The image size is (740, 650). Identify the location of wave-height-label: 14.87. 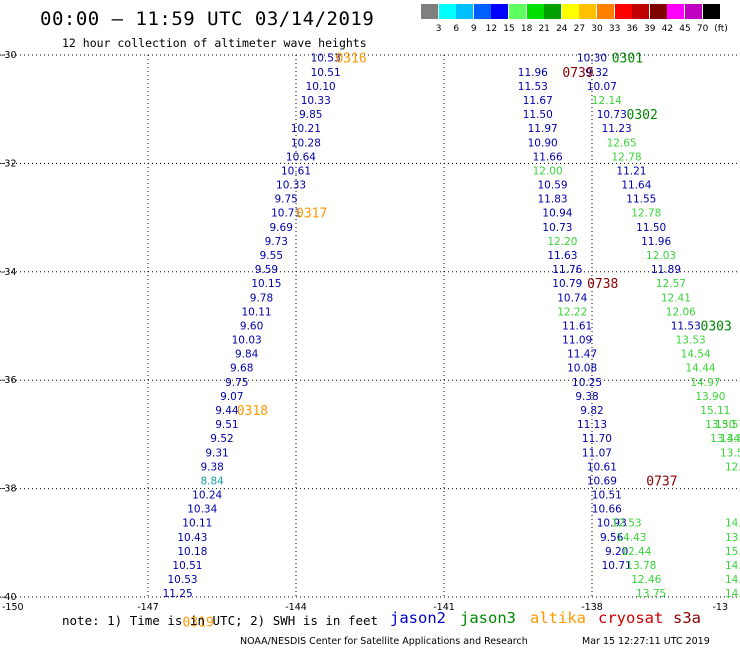
(732, 594).